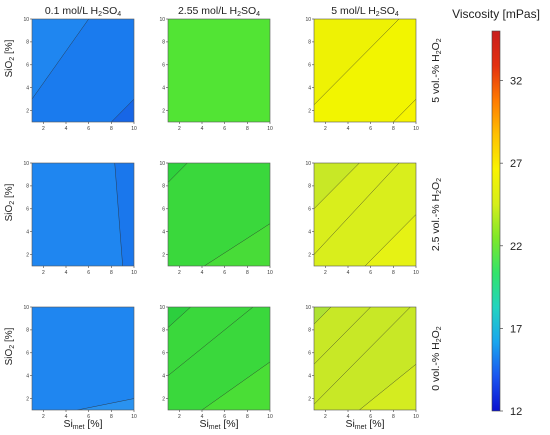 Image resolution: width=550 pixels, height=435 pixels. What do you see at coordinates (496, 14) in the screenshot?
I see `colorbar-title: Viscosity [mPas]` at bounding box center [496, 14].